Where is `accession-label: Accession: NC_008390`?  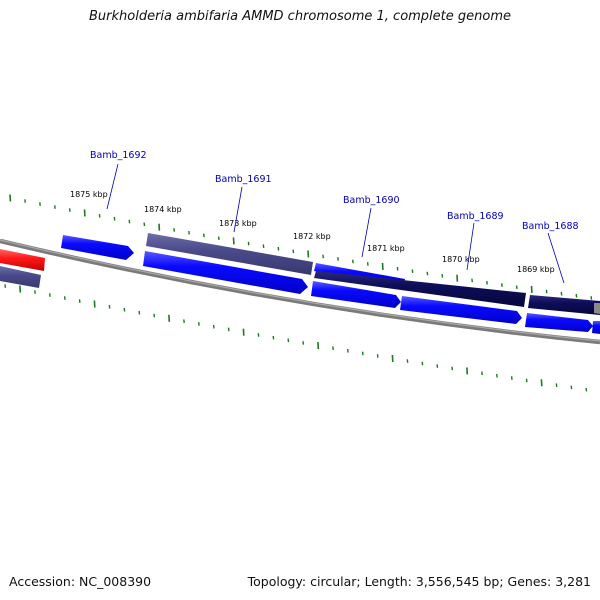 accession-label: Accession: NC_008390 is located at coordinates (80, 581).